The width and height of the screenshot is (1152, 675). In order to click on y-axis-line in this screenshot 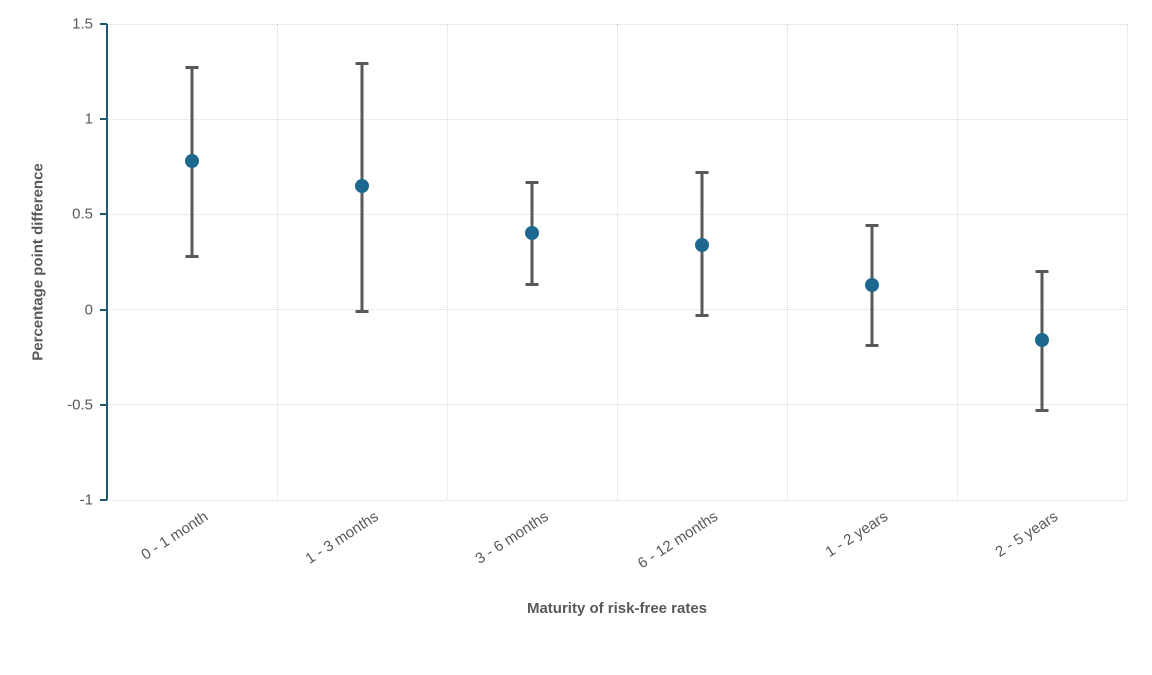, I will do `click(107, 262)`.